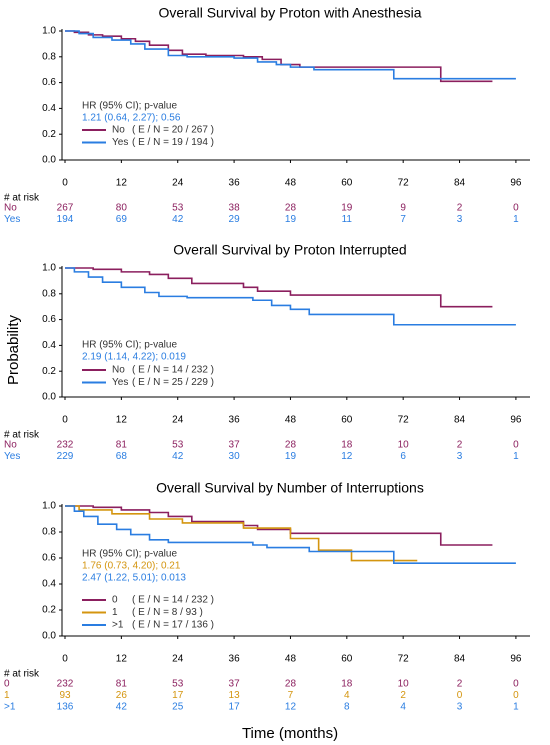  What do you see at coordinates (49, 397) in the screenshot?
I see `y-tick-label: 0.0` at bounding box center [49, 397].